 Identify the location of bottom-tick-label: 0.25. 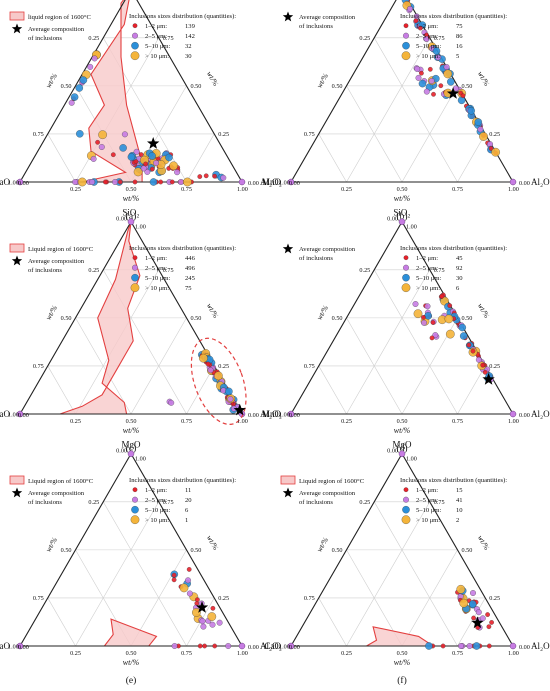
(346, 653).